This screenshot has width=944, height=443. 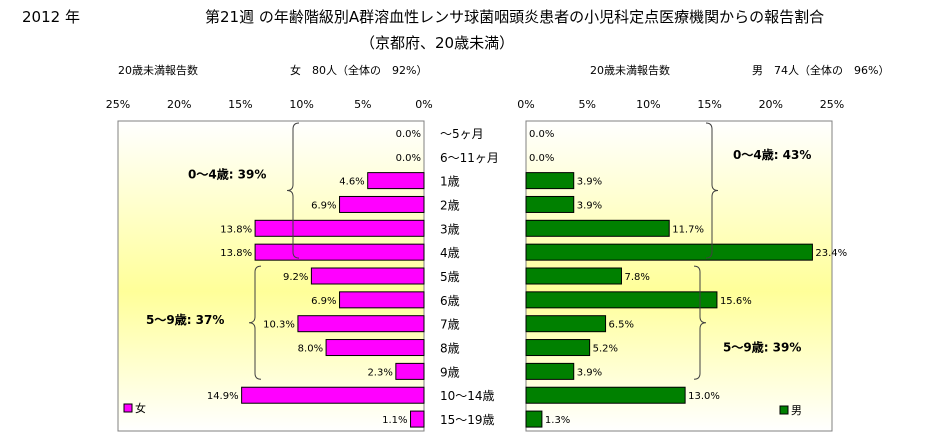 What do you see at coordinates (621, 325) in the screenshot?
I see `right-bar-value-label: 6.5%` at bounding box center [621, 325].